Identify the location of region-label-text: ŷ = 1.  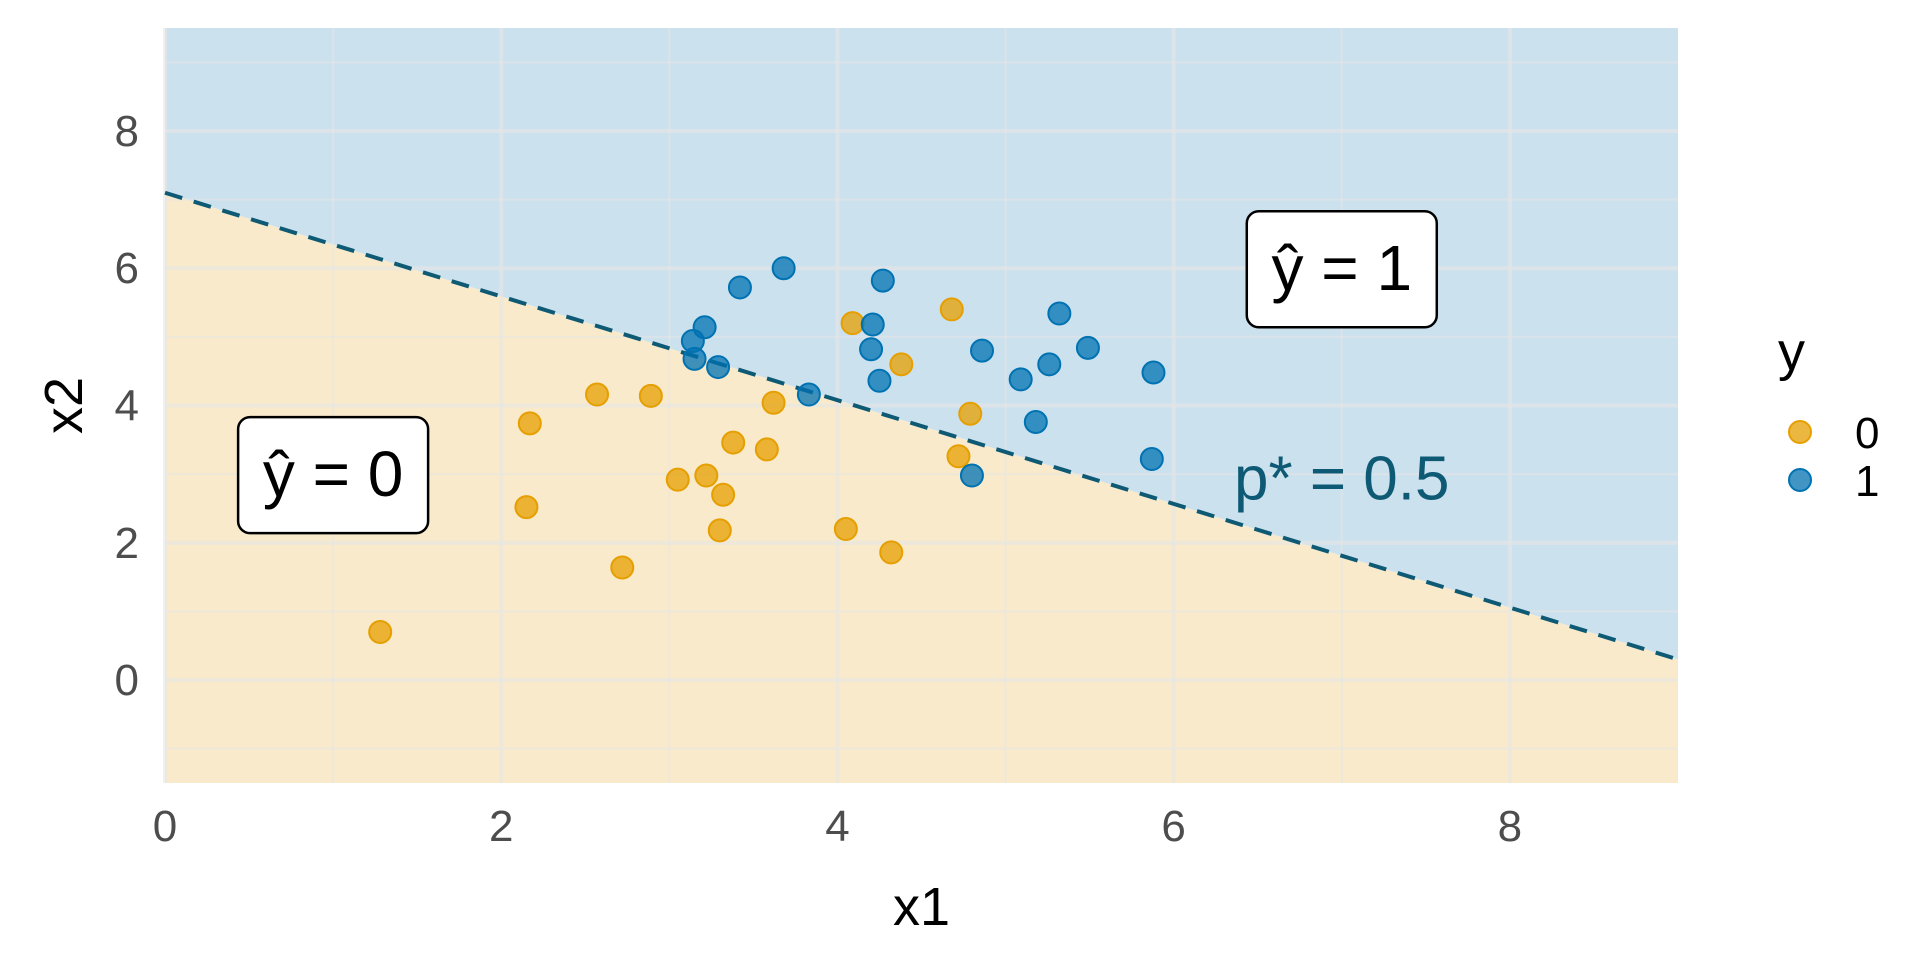
(1342, 268).